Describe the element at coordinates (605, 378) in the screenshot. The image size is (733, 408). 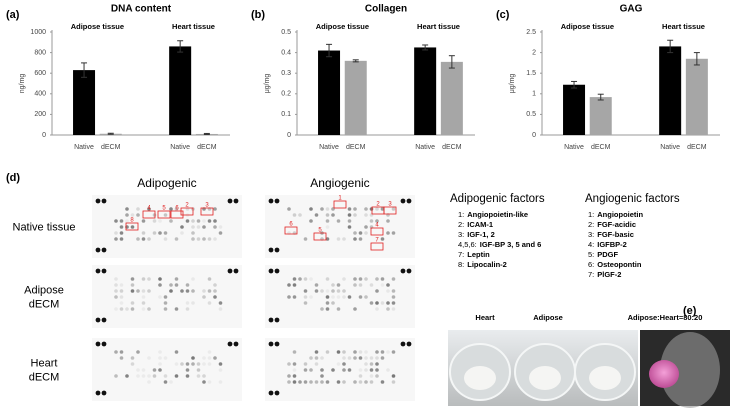
I see `sample` at that location.